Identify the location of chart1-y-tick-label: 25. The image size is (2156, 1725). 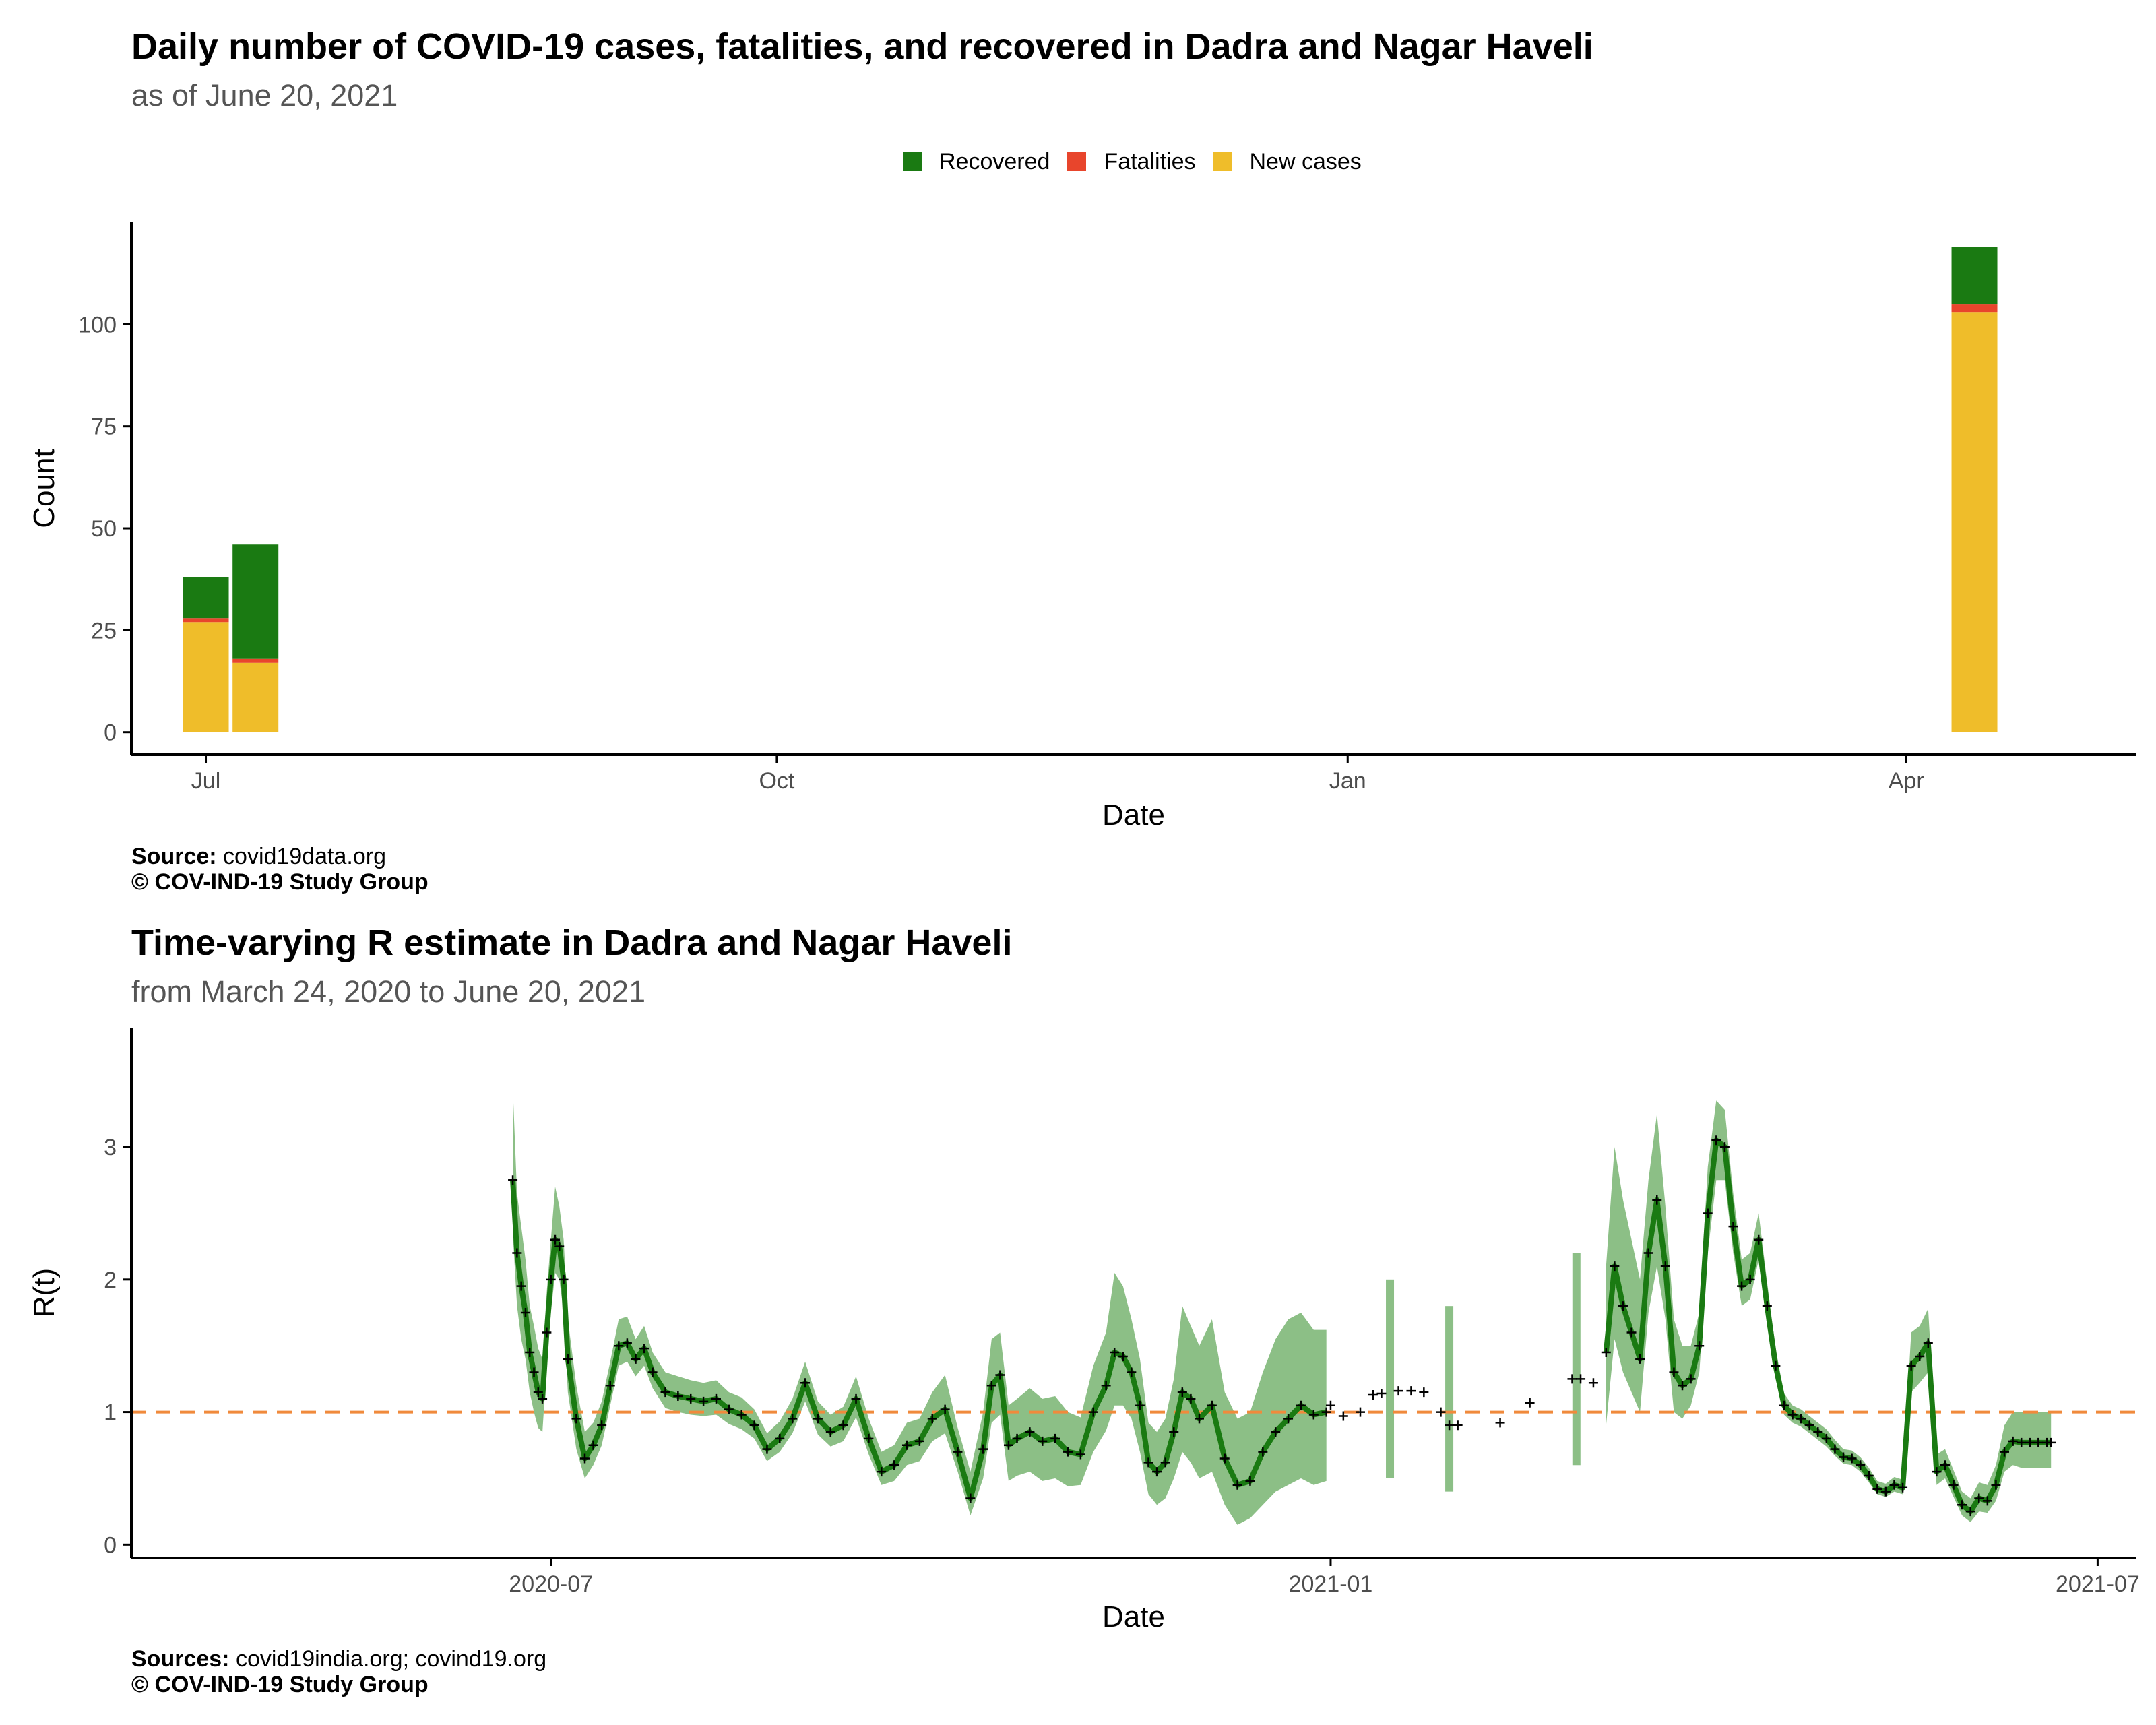
(104, 631).